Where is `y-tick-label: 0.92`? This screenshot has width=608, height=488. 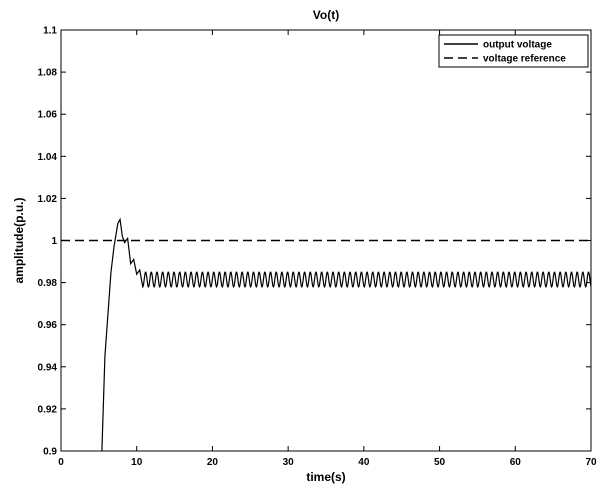
y-tick-label: 0.92 is located at coordinates (48, 409).